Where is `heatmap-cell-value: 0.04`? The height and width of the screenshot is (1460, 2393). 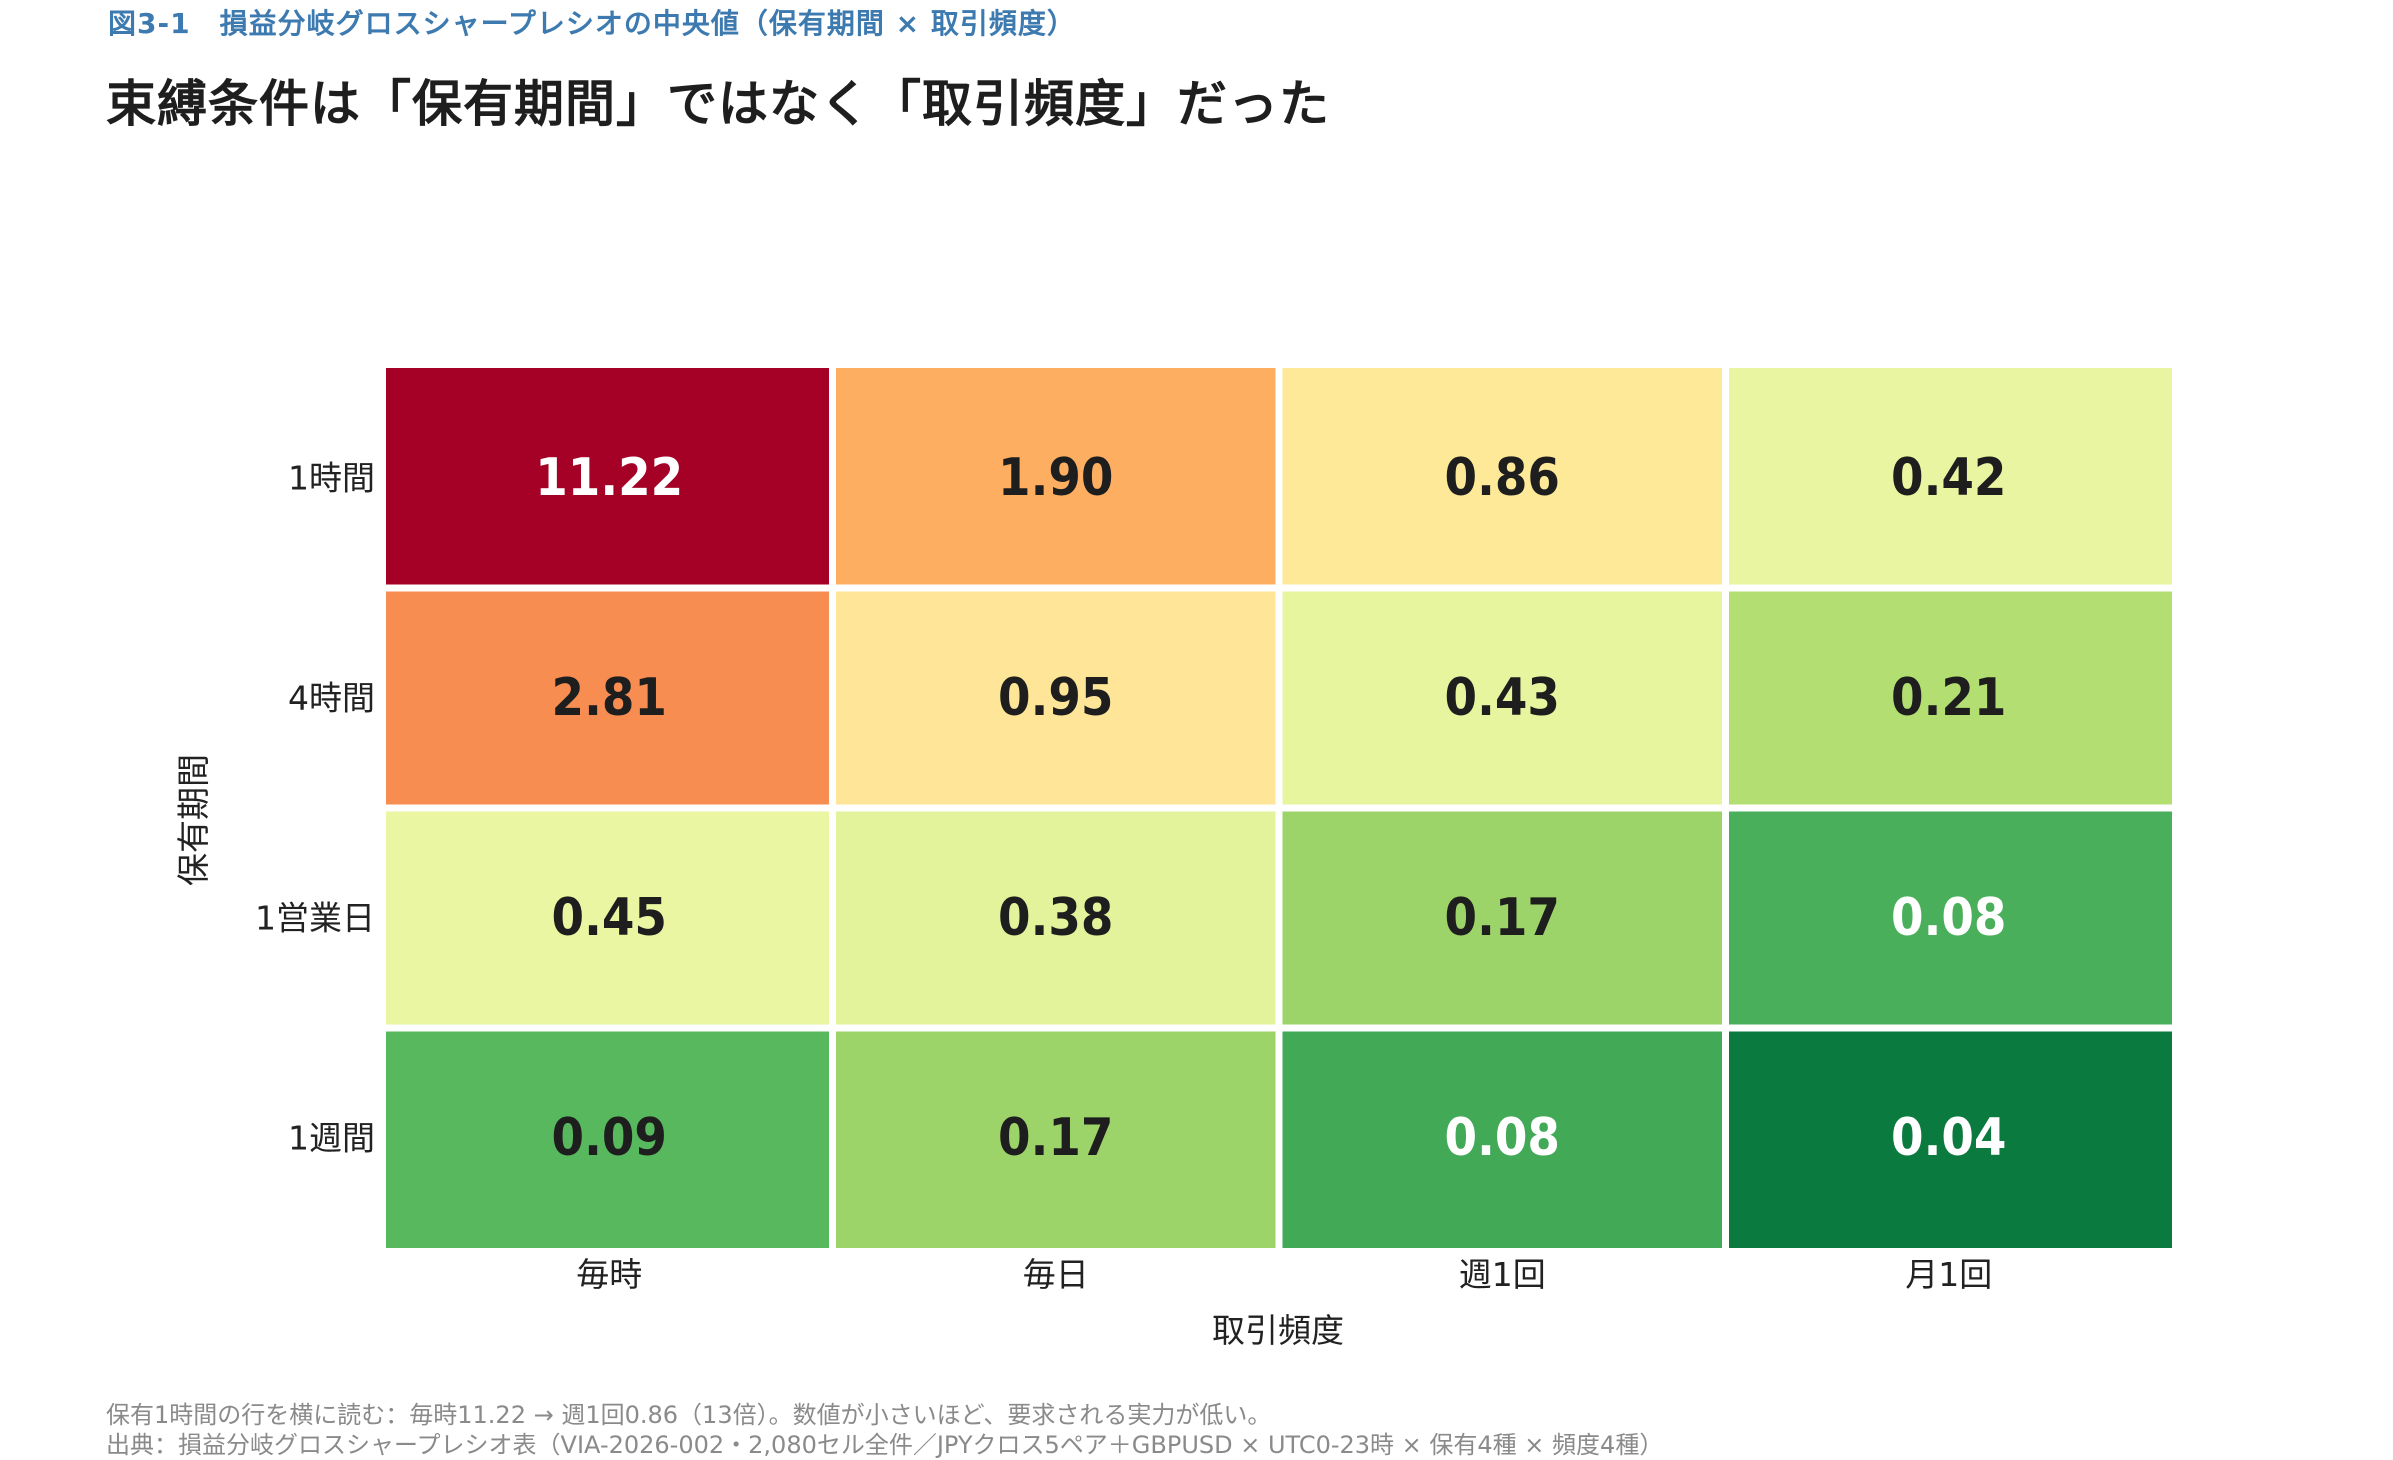
heatmap-cell-value: 0.04 is located at coordinates (1948, 1138).